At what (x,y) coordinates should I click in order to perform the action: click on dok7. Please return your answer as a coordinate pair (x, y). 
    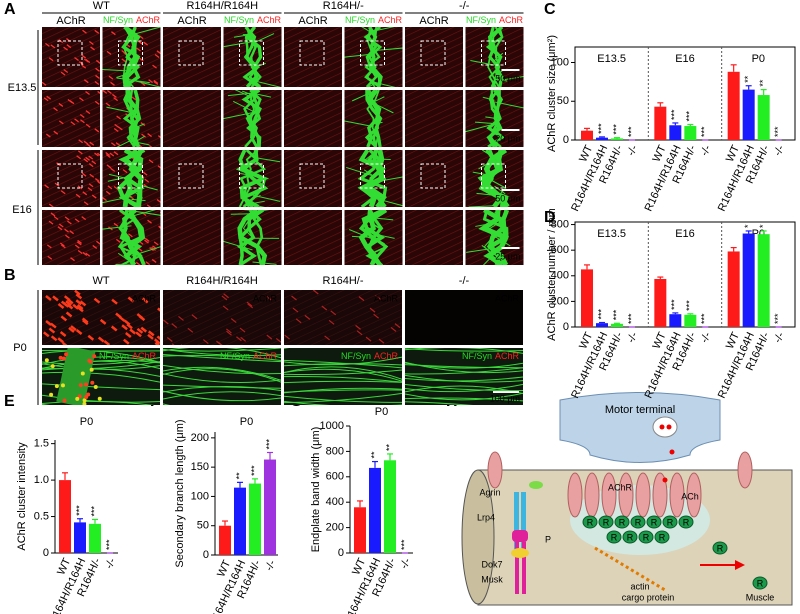
    Looking at the image, I should click on (520, 553).